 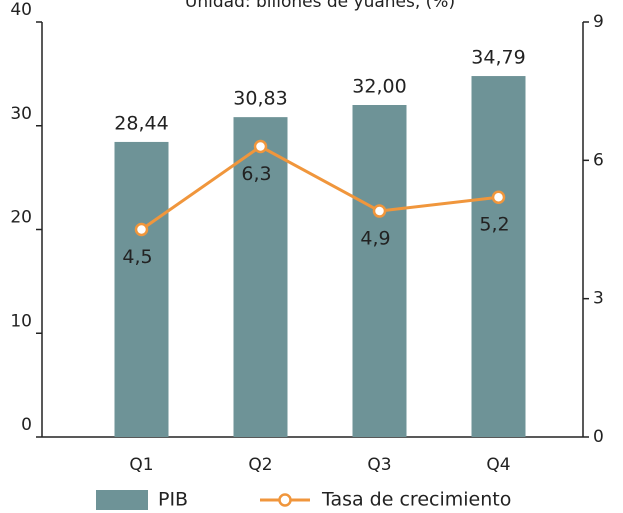 I want to click on y2-tick-label: 9, so click(x=598, y=22).